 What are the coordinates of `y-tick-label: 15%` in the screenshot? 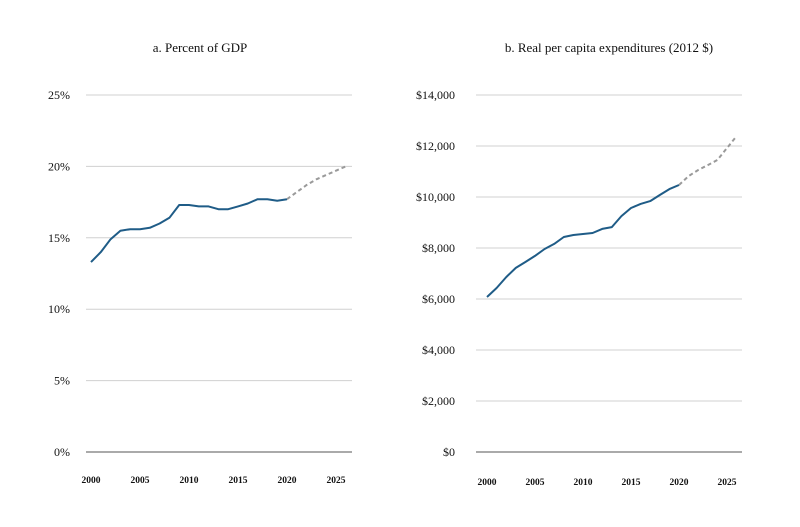 It's located at (59, 238).